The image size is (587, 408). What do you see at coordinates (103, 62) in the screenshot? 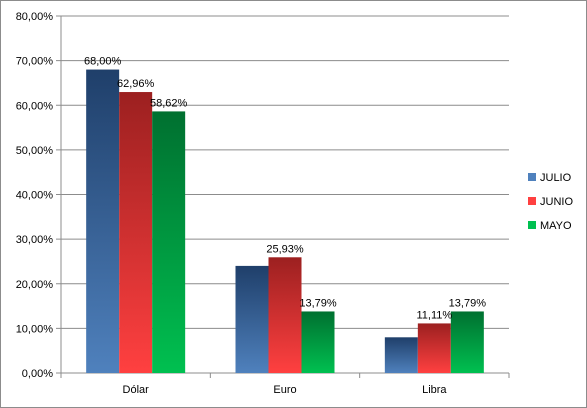
I see `data-label: 68,00%` at bounding box center [103, 62].